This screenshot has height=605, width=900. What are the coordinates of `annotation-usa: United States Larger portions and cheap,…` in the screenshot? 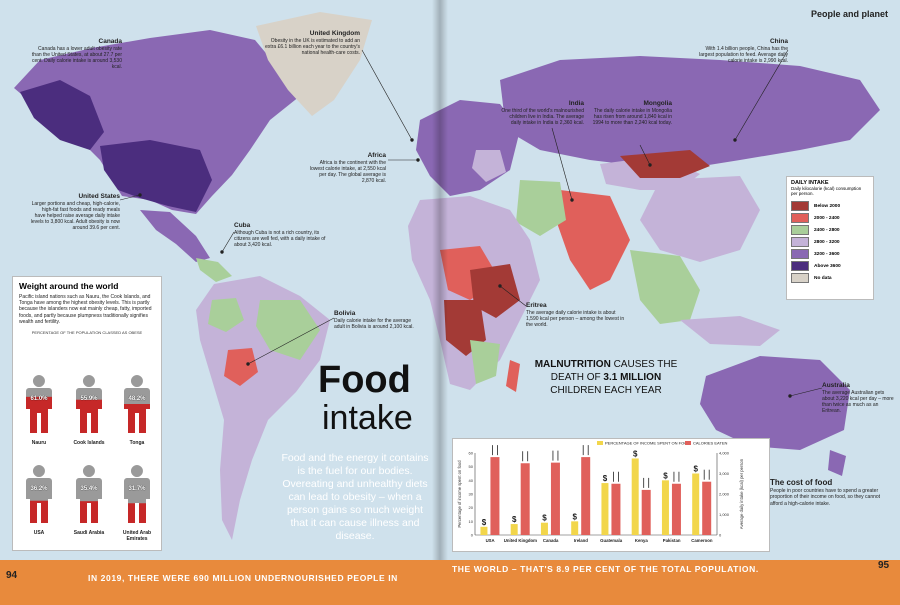 It's located at (75, 212).